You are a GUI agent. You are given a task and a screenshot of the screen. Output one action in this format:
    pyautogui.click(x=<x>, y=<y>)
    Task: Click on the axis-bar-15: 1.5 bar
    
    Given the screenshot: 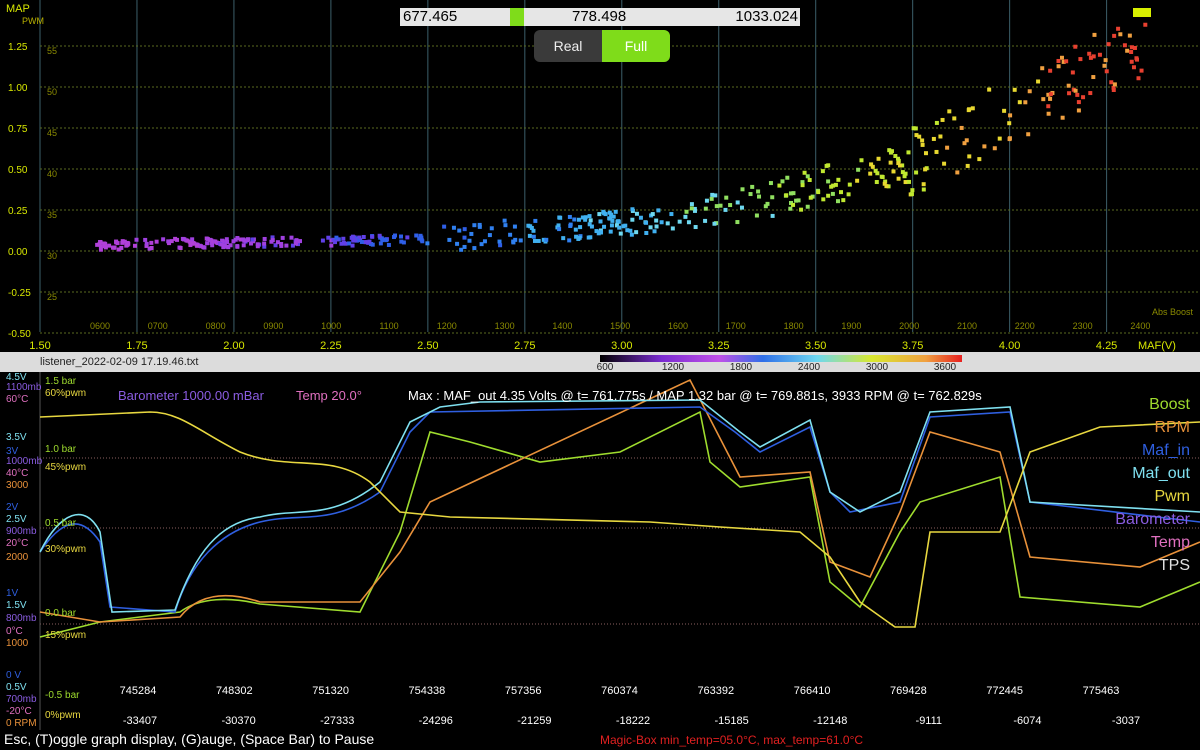 What is the action you would take?
    pyautogui.click(x=61, y=381)
    